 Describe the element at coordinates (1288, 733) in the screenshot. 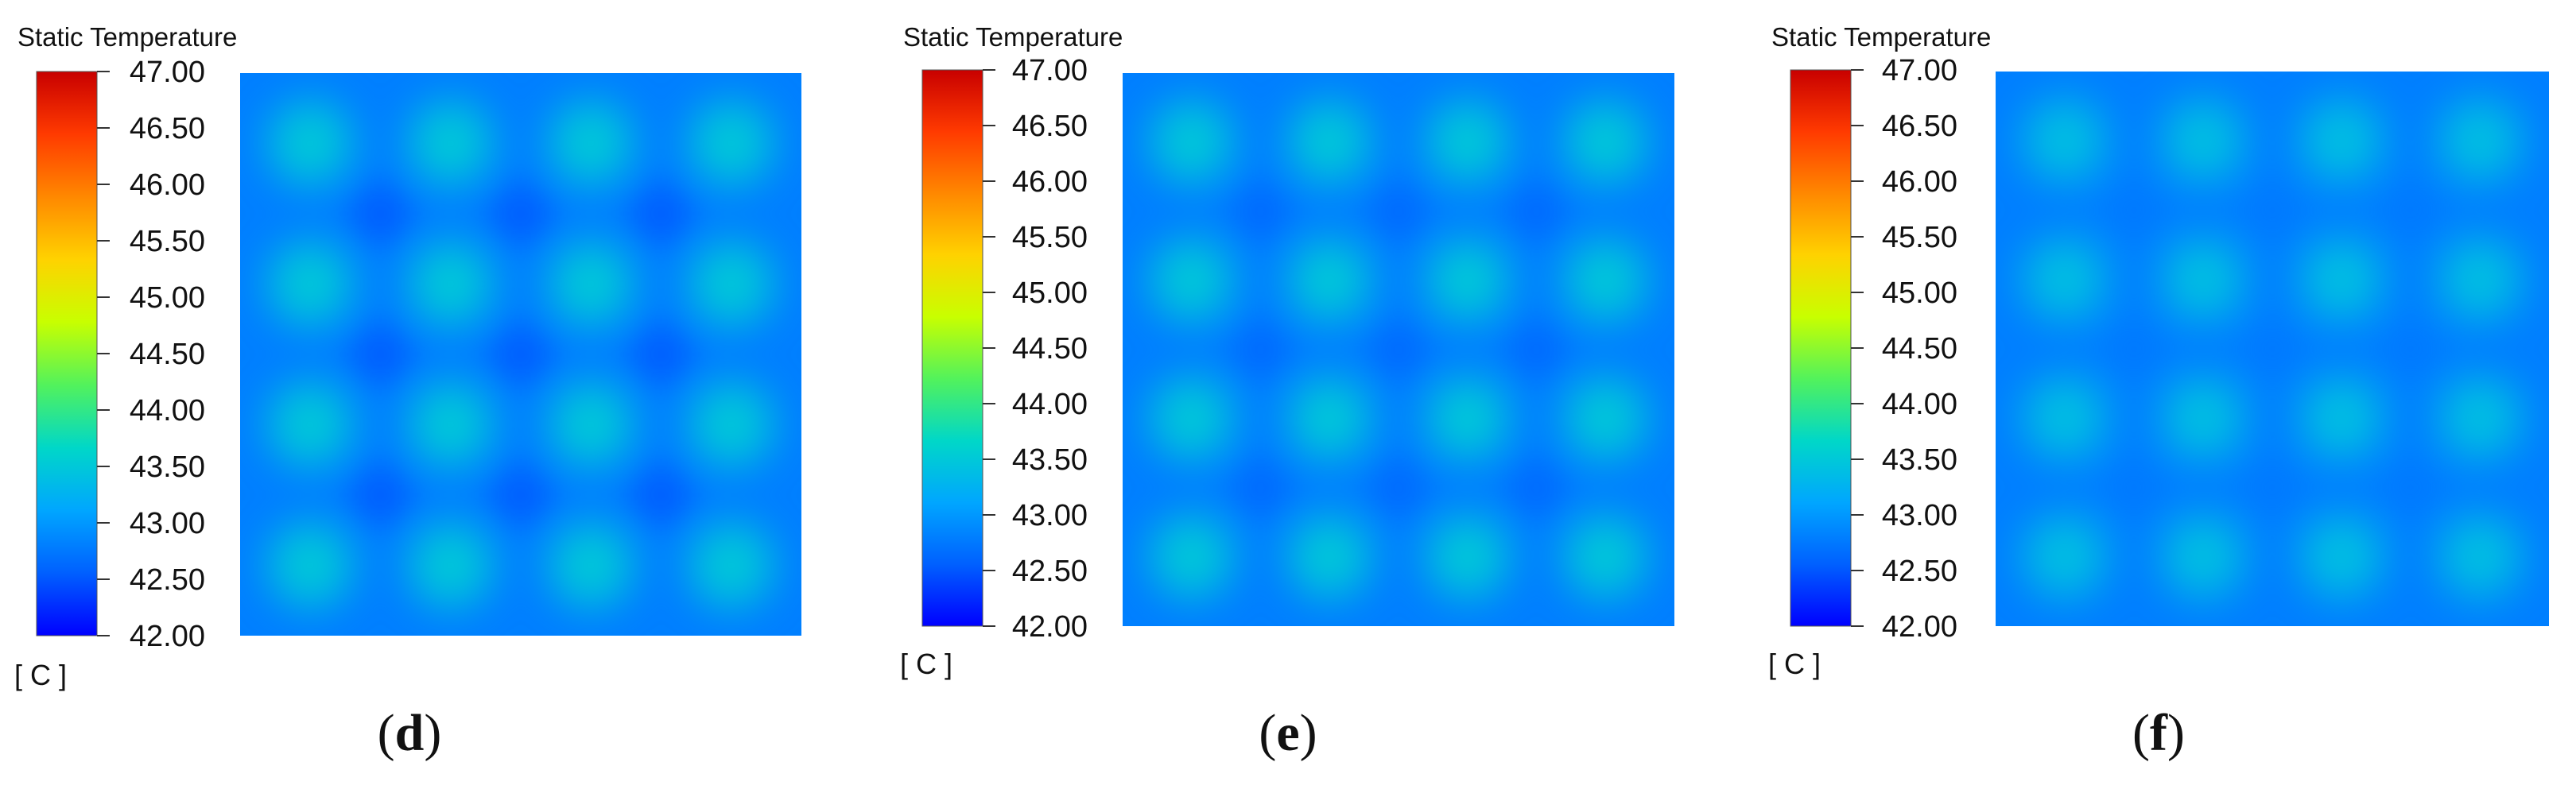

I see `panel-label-e: (e)` at that location.